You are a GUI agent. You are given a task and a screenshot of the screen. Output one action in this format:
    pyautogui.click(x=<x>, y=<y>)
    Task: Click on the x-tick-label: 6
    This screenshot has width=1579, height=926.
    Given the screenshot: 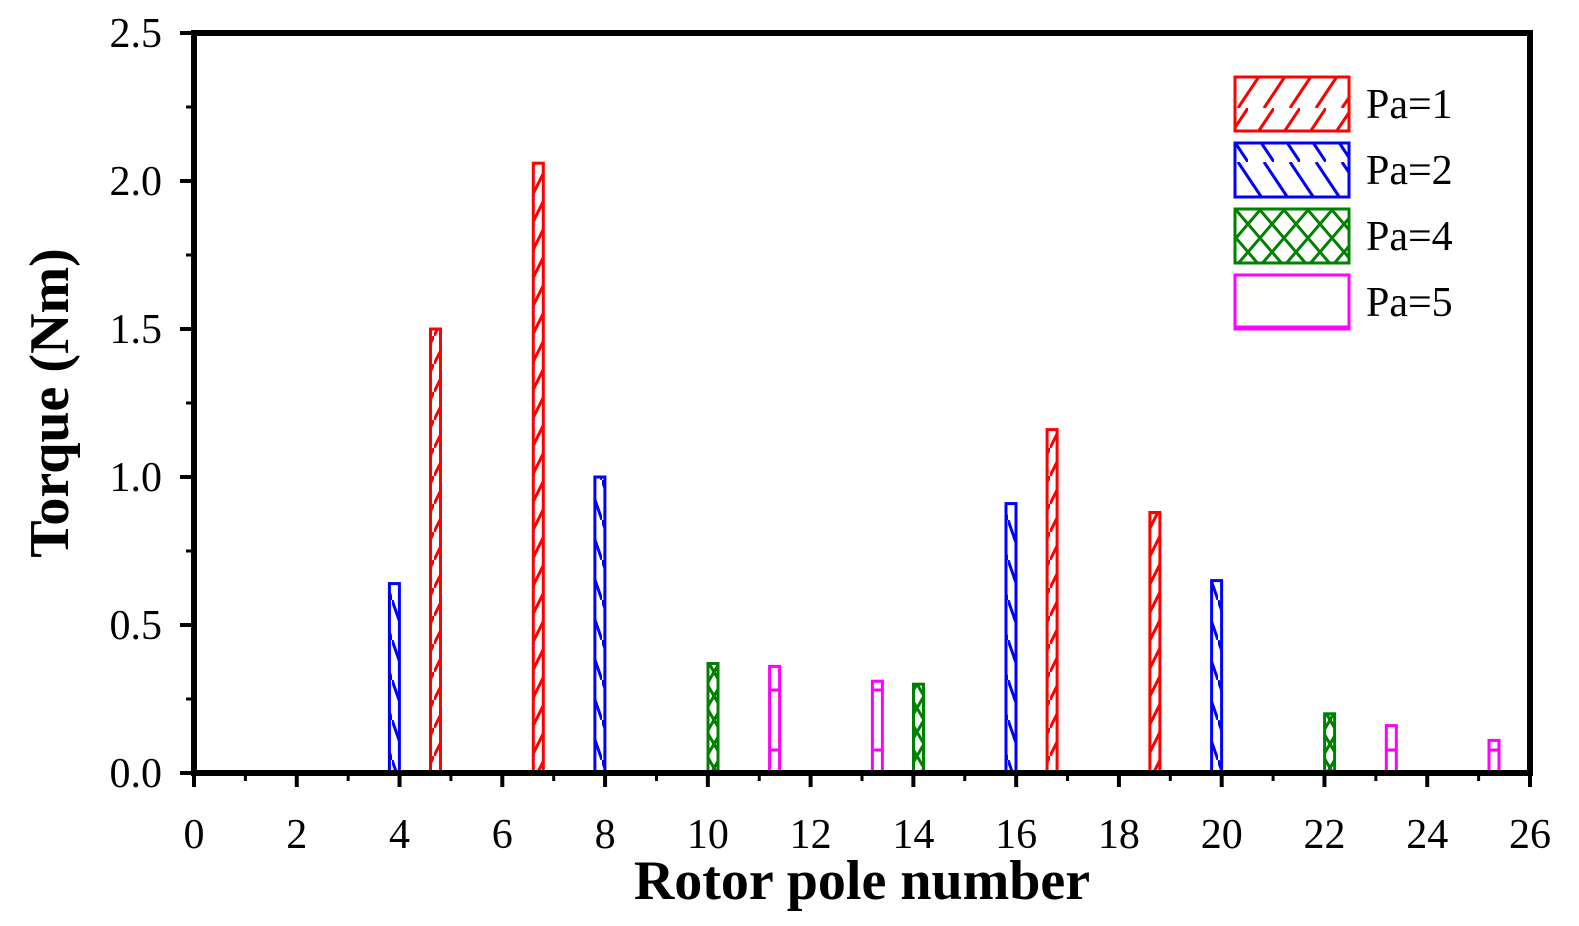 What is the action you would take?
    pyautogui.click(x=502, y=835)
    